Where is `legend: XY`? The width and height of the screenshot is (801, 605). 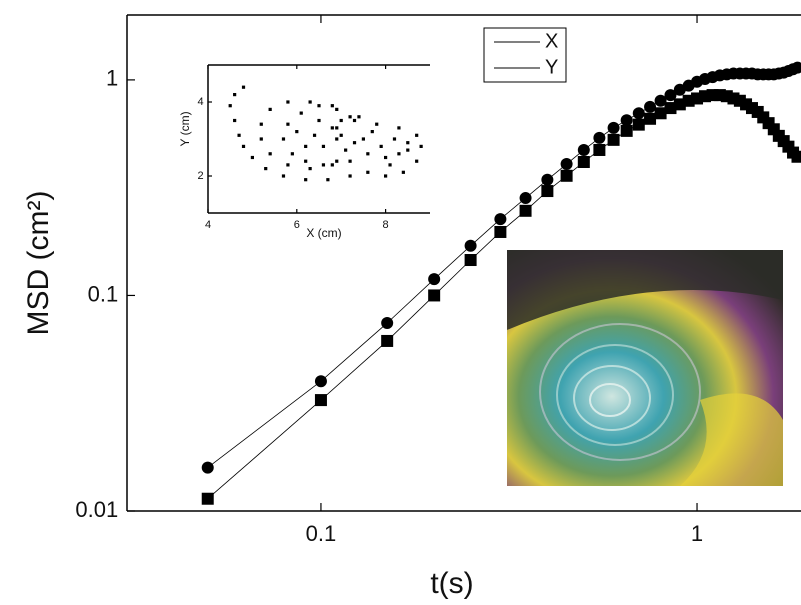
legend: XY is located at coordinates (525, 55).